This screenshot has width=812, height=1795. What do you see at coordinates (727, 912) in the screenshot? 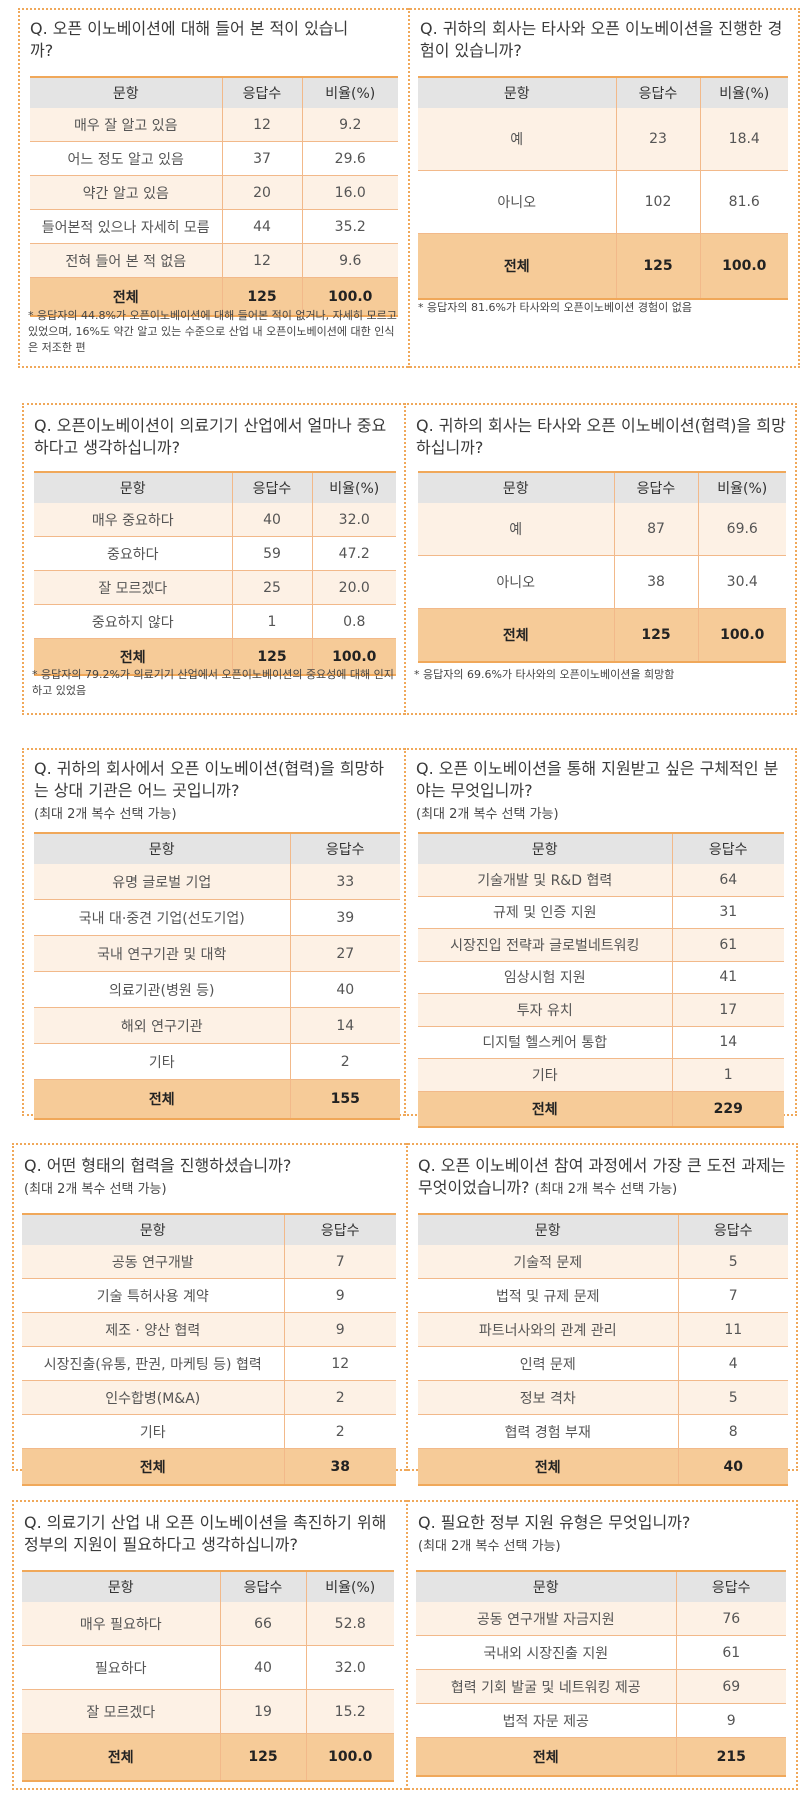
I see `table-cell: 31` at bounding box center [727, 912].